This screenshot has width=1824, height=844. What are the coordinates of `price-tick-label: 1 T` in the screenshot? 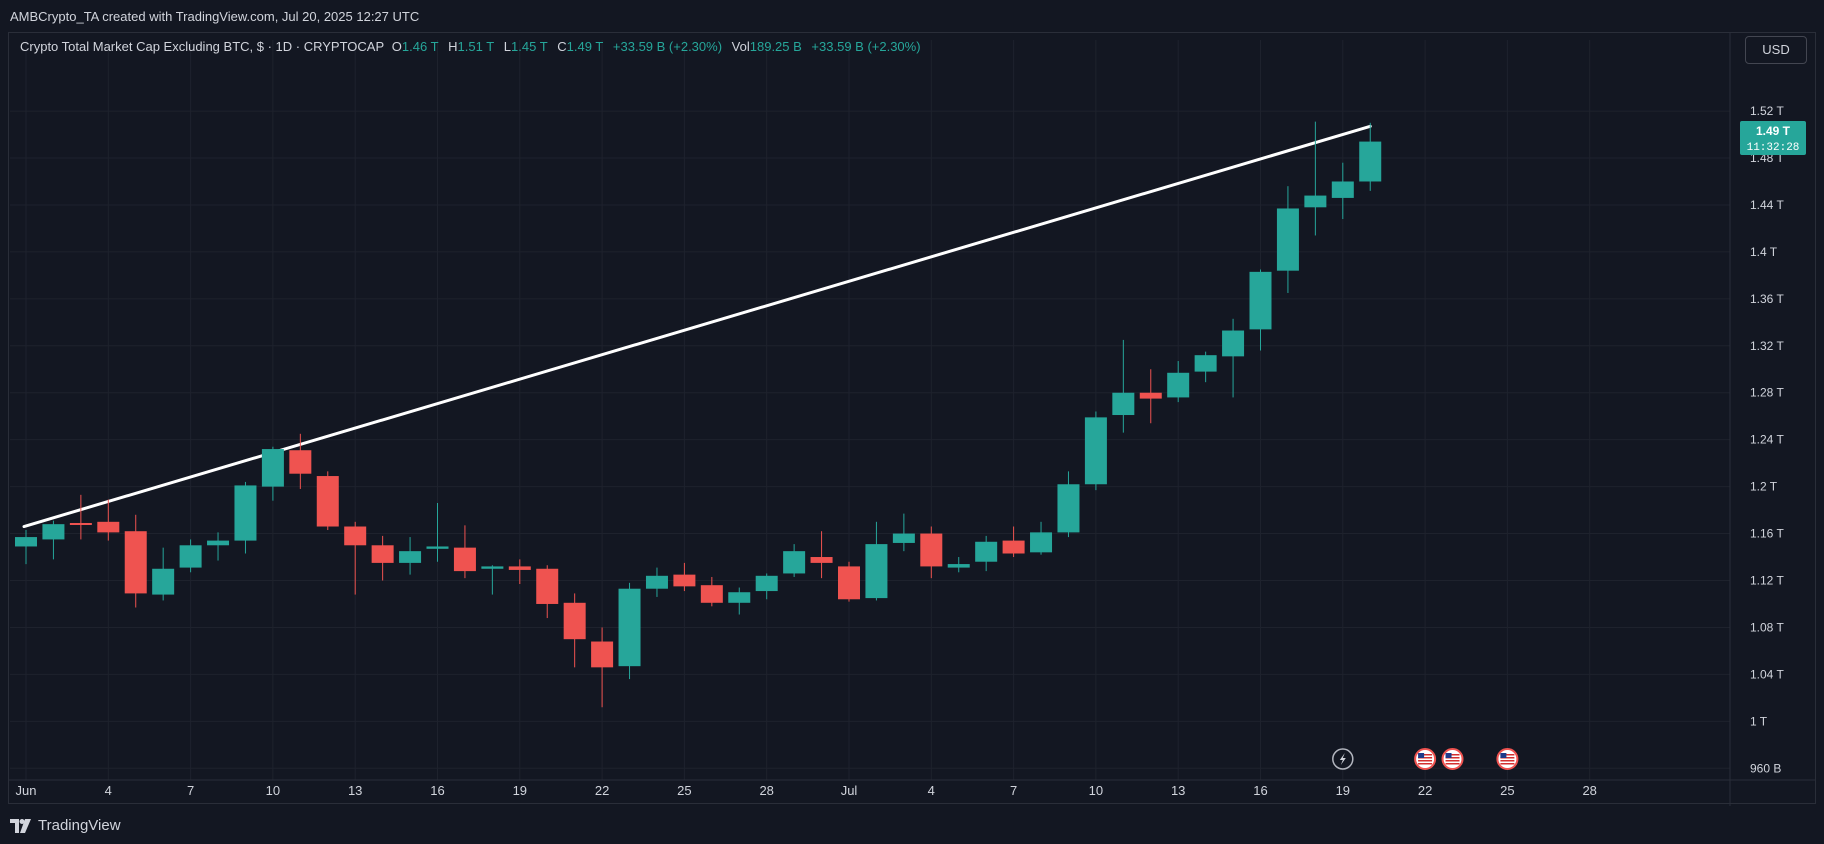 It's located at (1759, 721).